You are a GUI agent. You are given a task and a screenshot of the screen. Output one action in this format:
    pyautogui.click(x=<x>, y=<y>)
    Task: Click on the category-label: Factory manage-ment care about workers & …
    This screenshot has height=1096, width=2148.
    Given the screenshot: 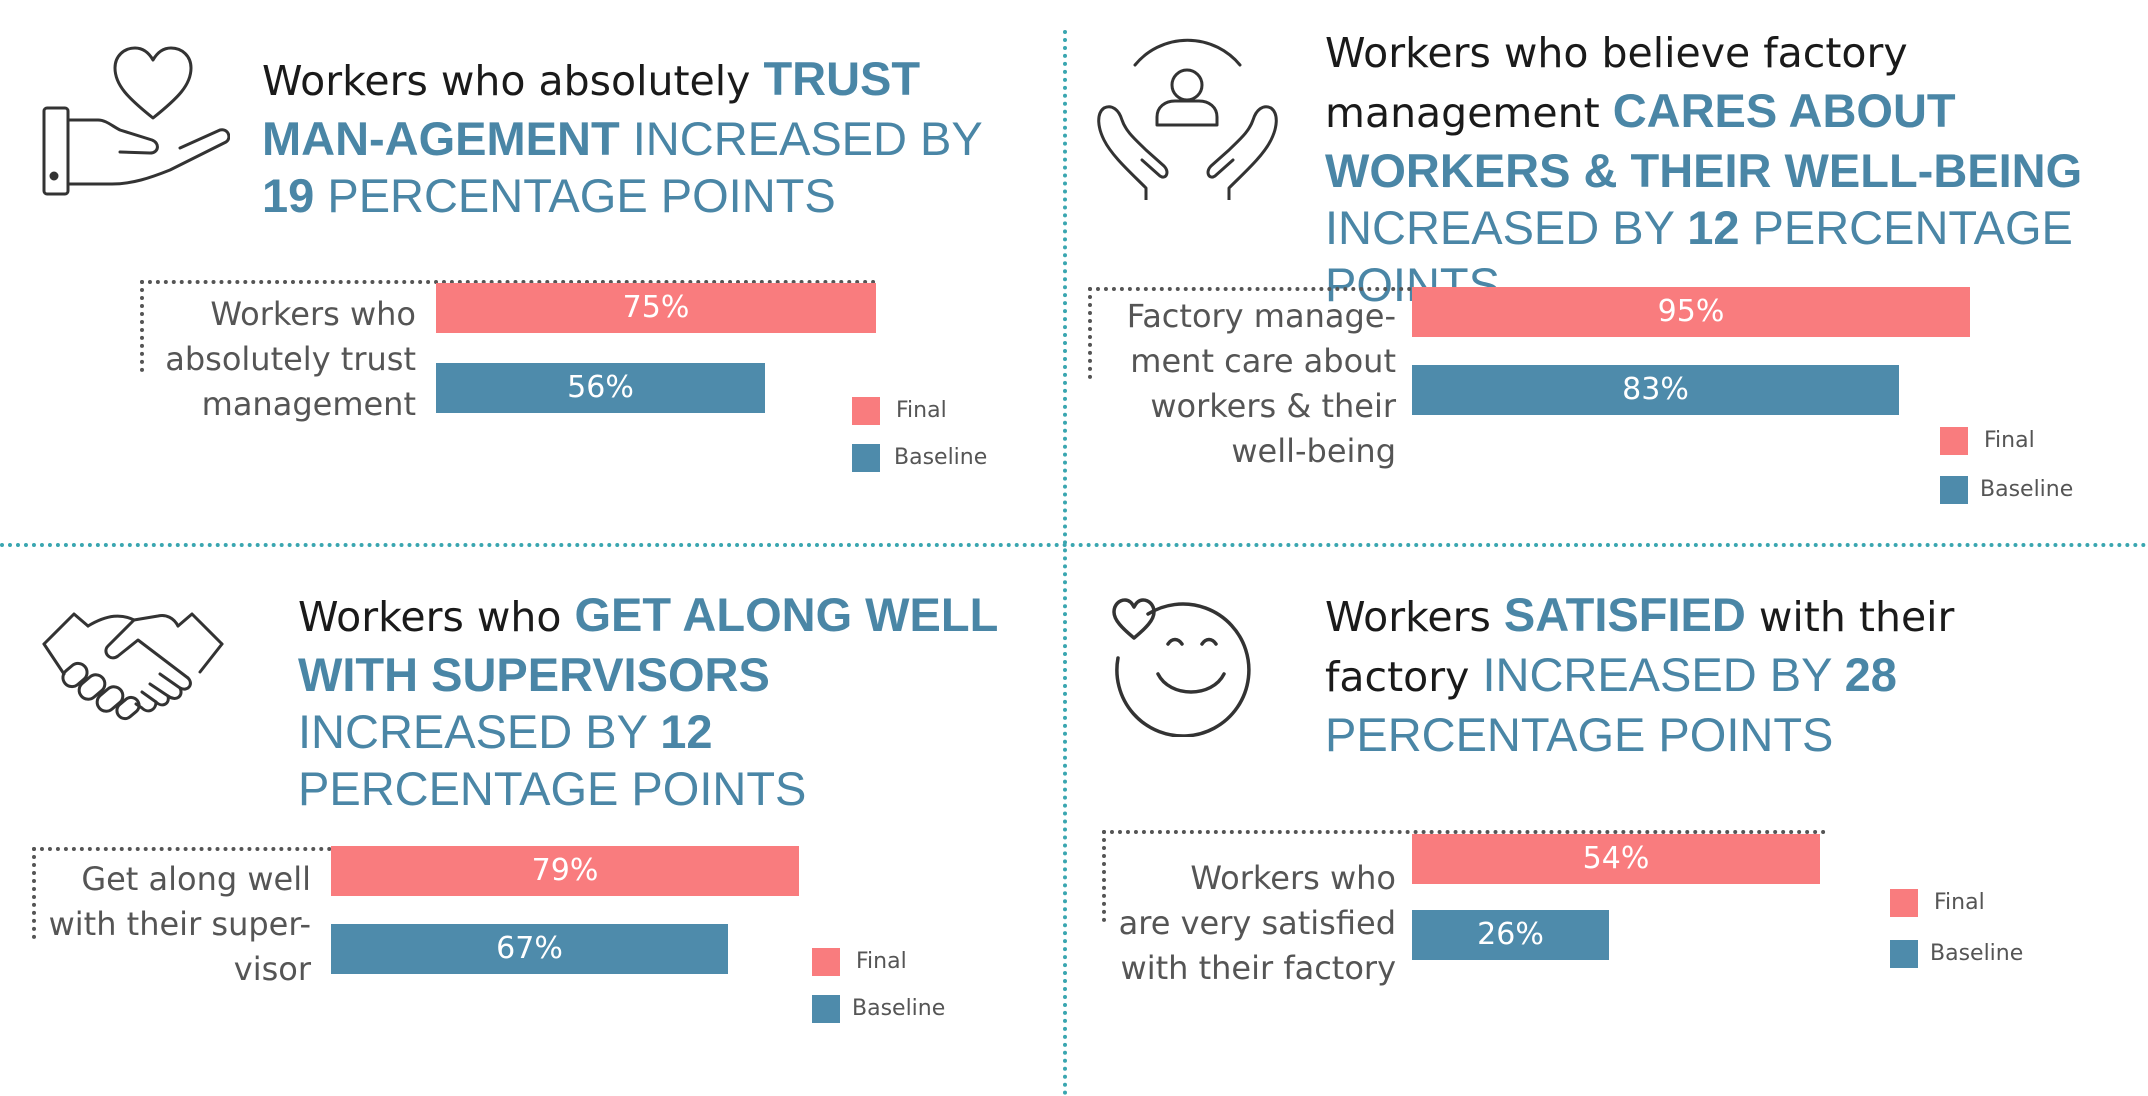 What is the action you would take?
    pyautogui.click(x=1261, y=383)
    